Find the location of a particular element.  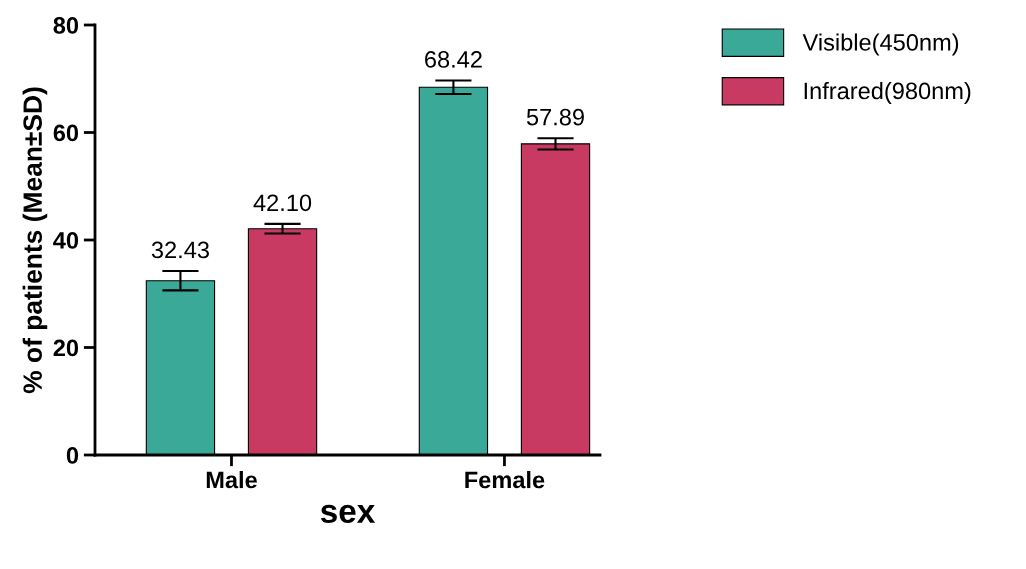

y-tick-label: 20 is located at coordinates (66, 348).